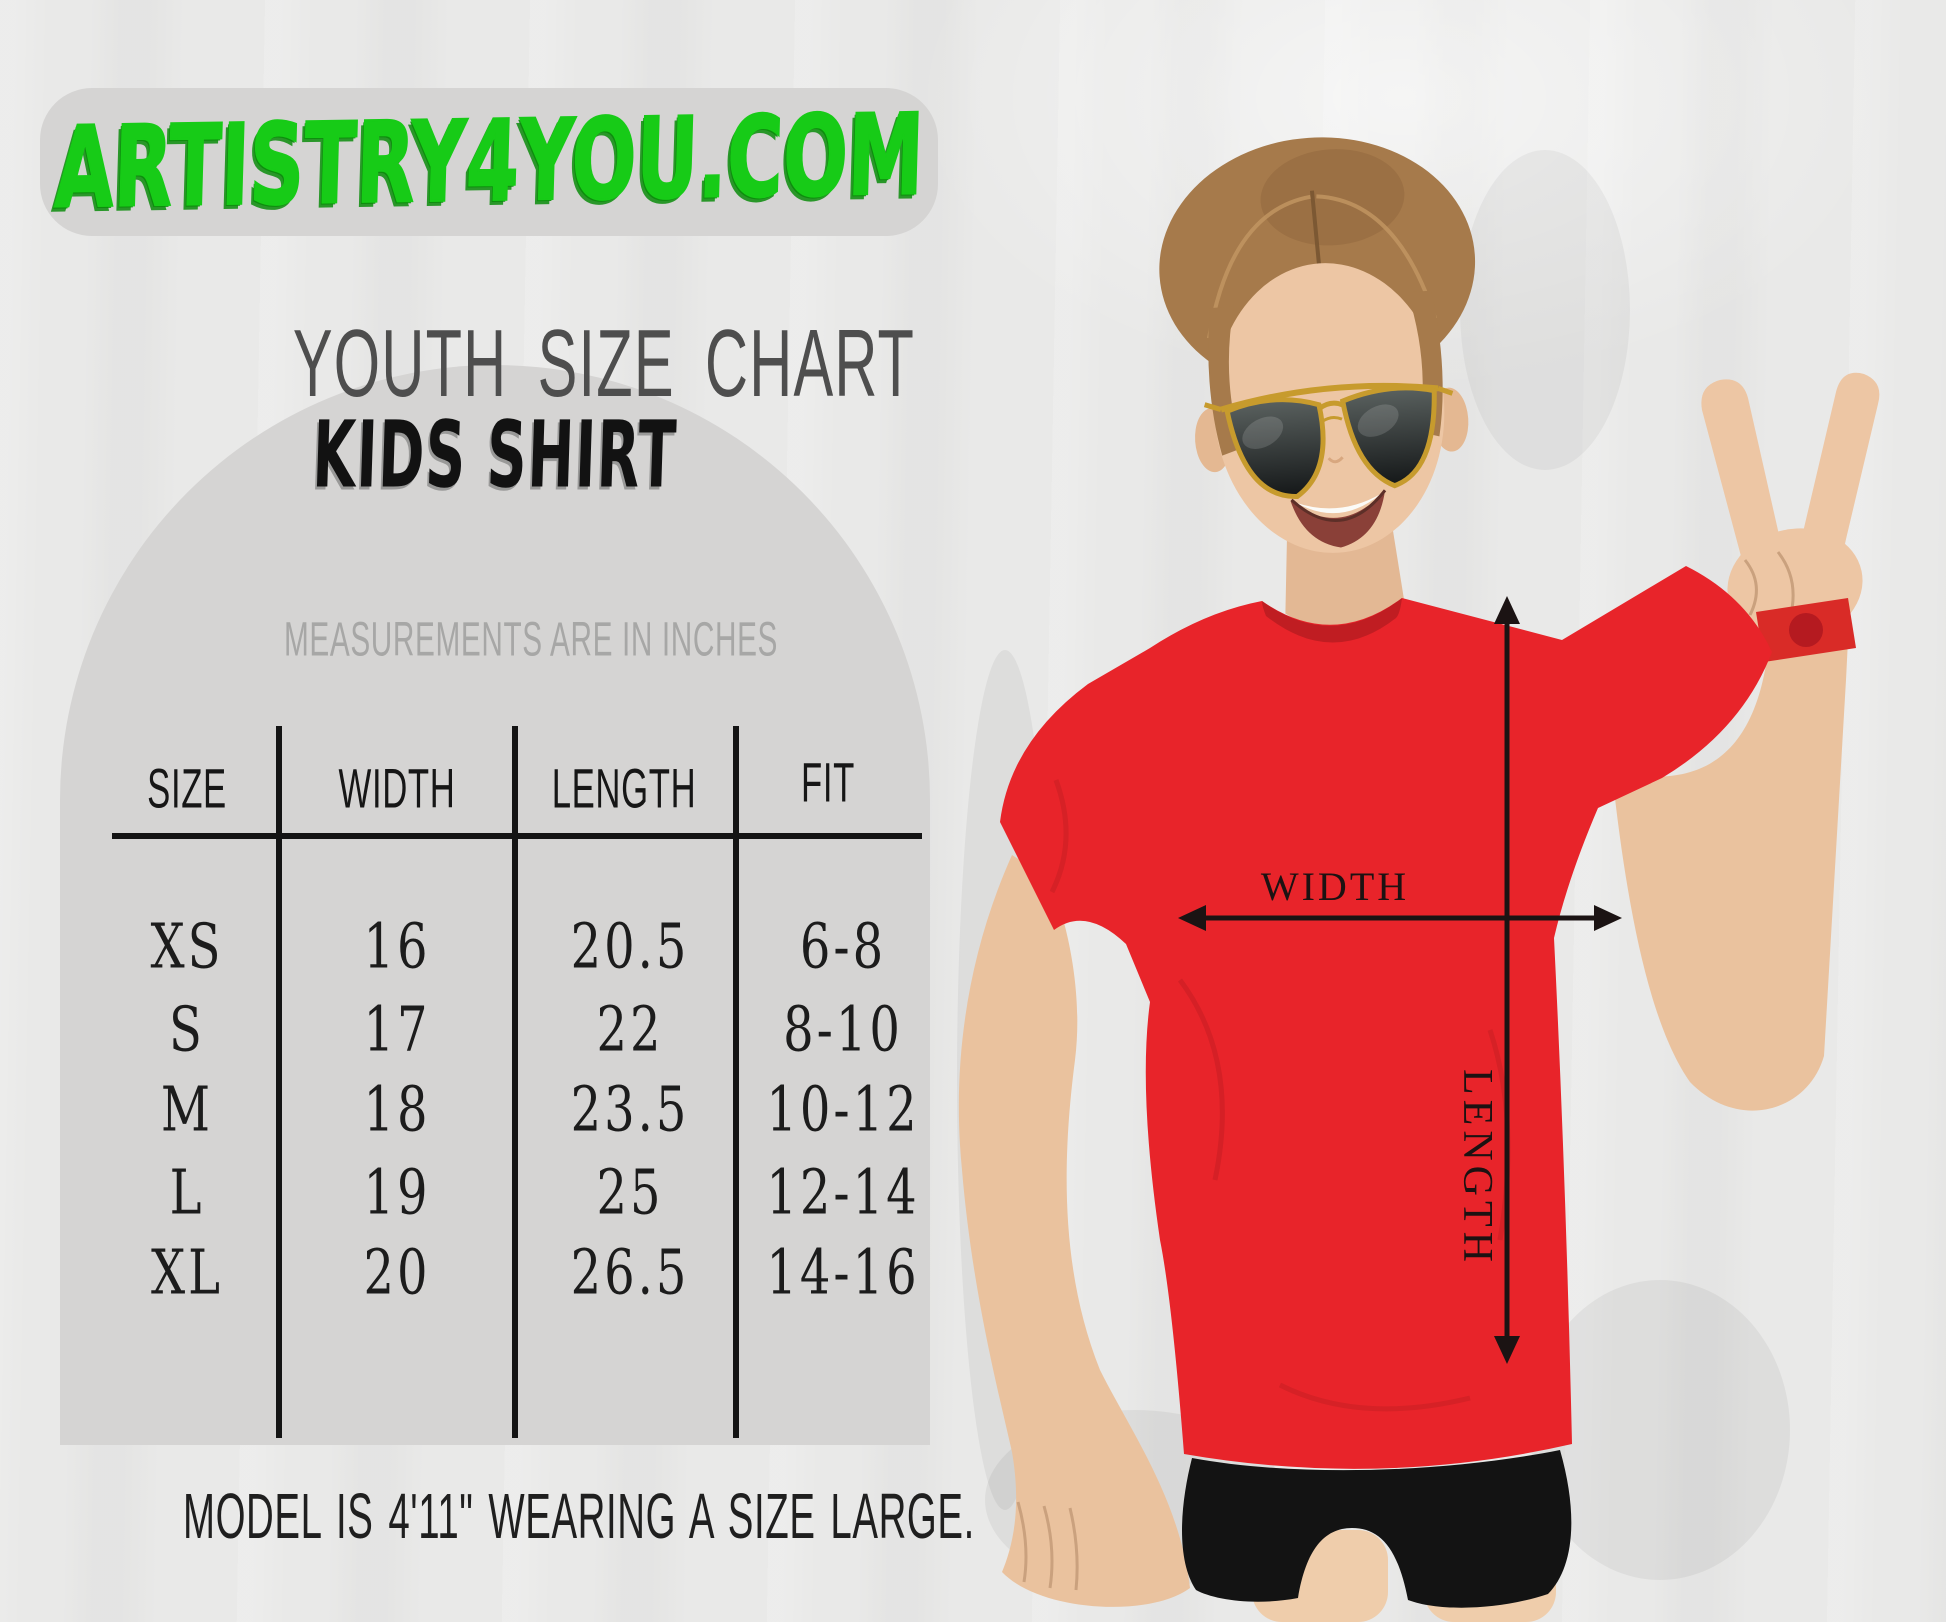 The width and height of the screenshot is (1946, 1622). I want to click on table-cell: XL, so click(187, 1273).